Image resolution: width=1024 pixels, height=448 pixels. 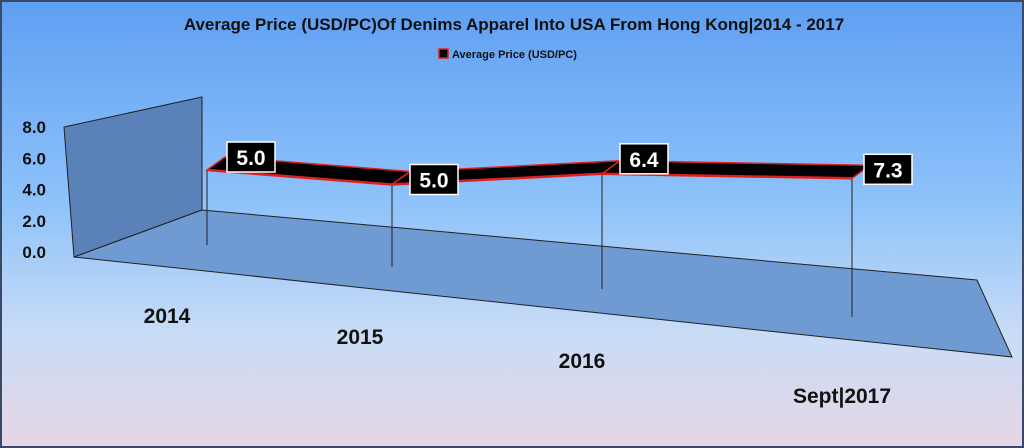 I want to click on x-tick-label: Sept|2017, so click(x=842, y=396).